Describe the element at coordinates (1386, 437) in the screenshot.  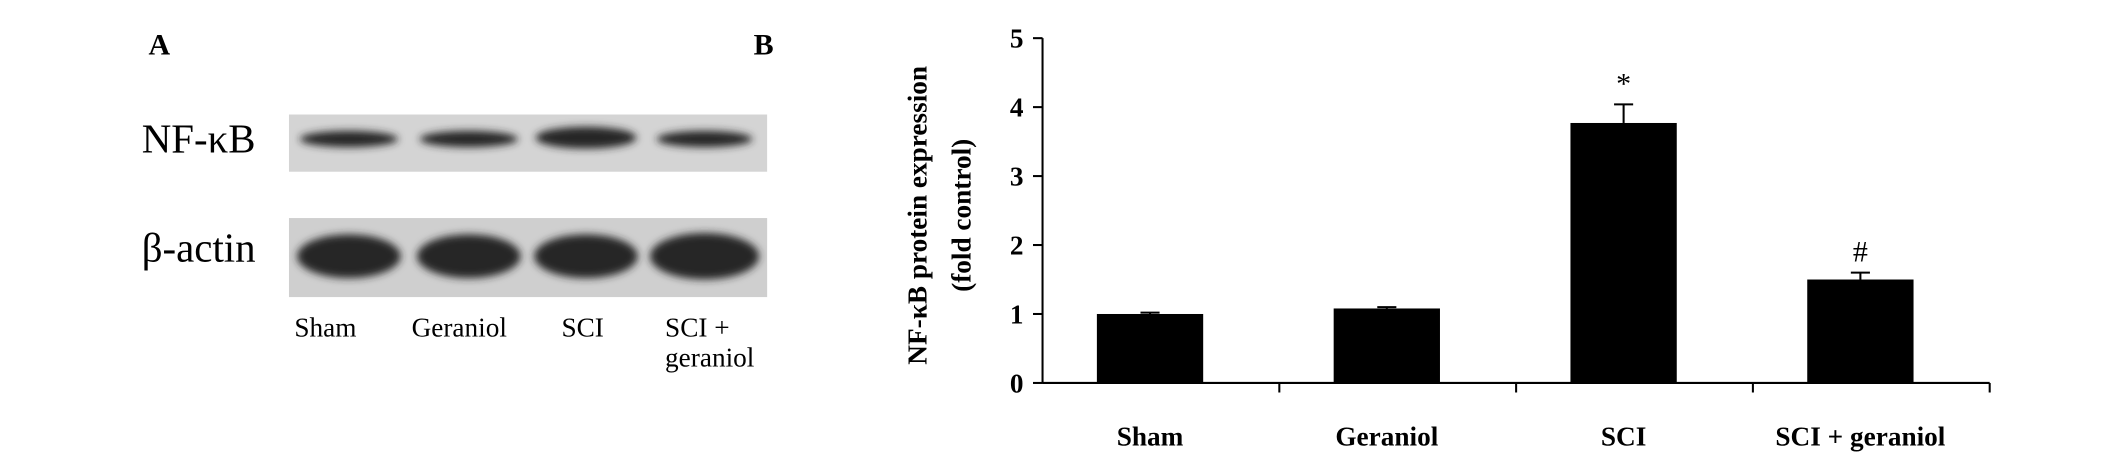
I see `x-tick-label: Geraniol` at that location.